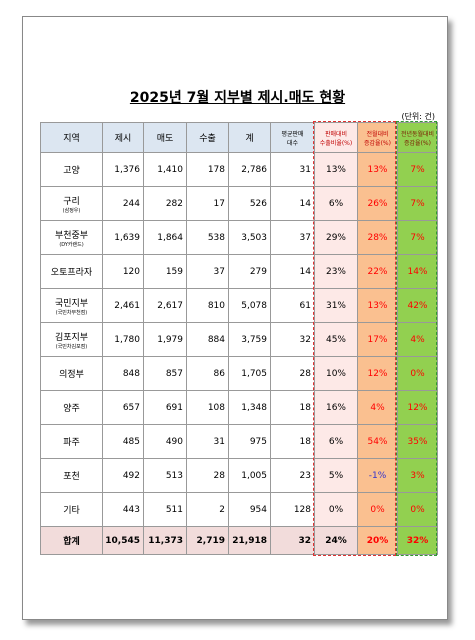 The width and height of the screenshot is (475, 640). Describe the element at coordinates (239, 271) in the screenshot. I see `data-row: 오토프라자 120 159 37 279 14 23% 22% 14%` at that location.